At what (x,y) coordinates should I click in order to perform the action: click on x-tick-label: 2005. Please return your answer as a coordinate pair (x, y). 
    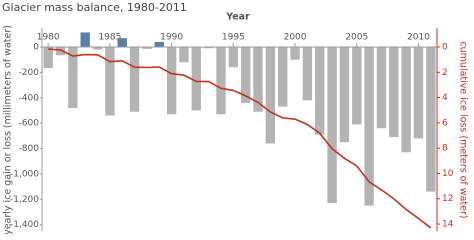
    Looking at the image, I should click on (356, 38).